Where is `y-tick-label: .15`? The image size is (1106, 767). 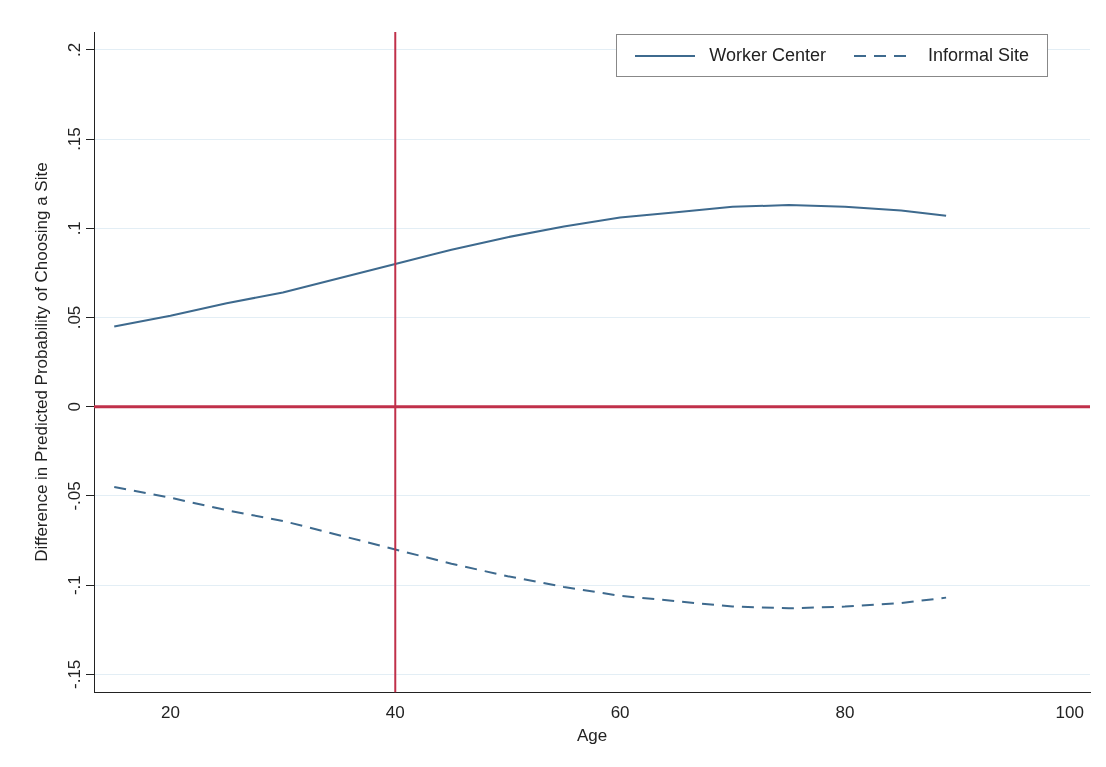 y-tick-label: .15 is located at coordinates (75, 139).